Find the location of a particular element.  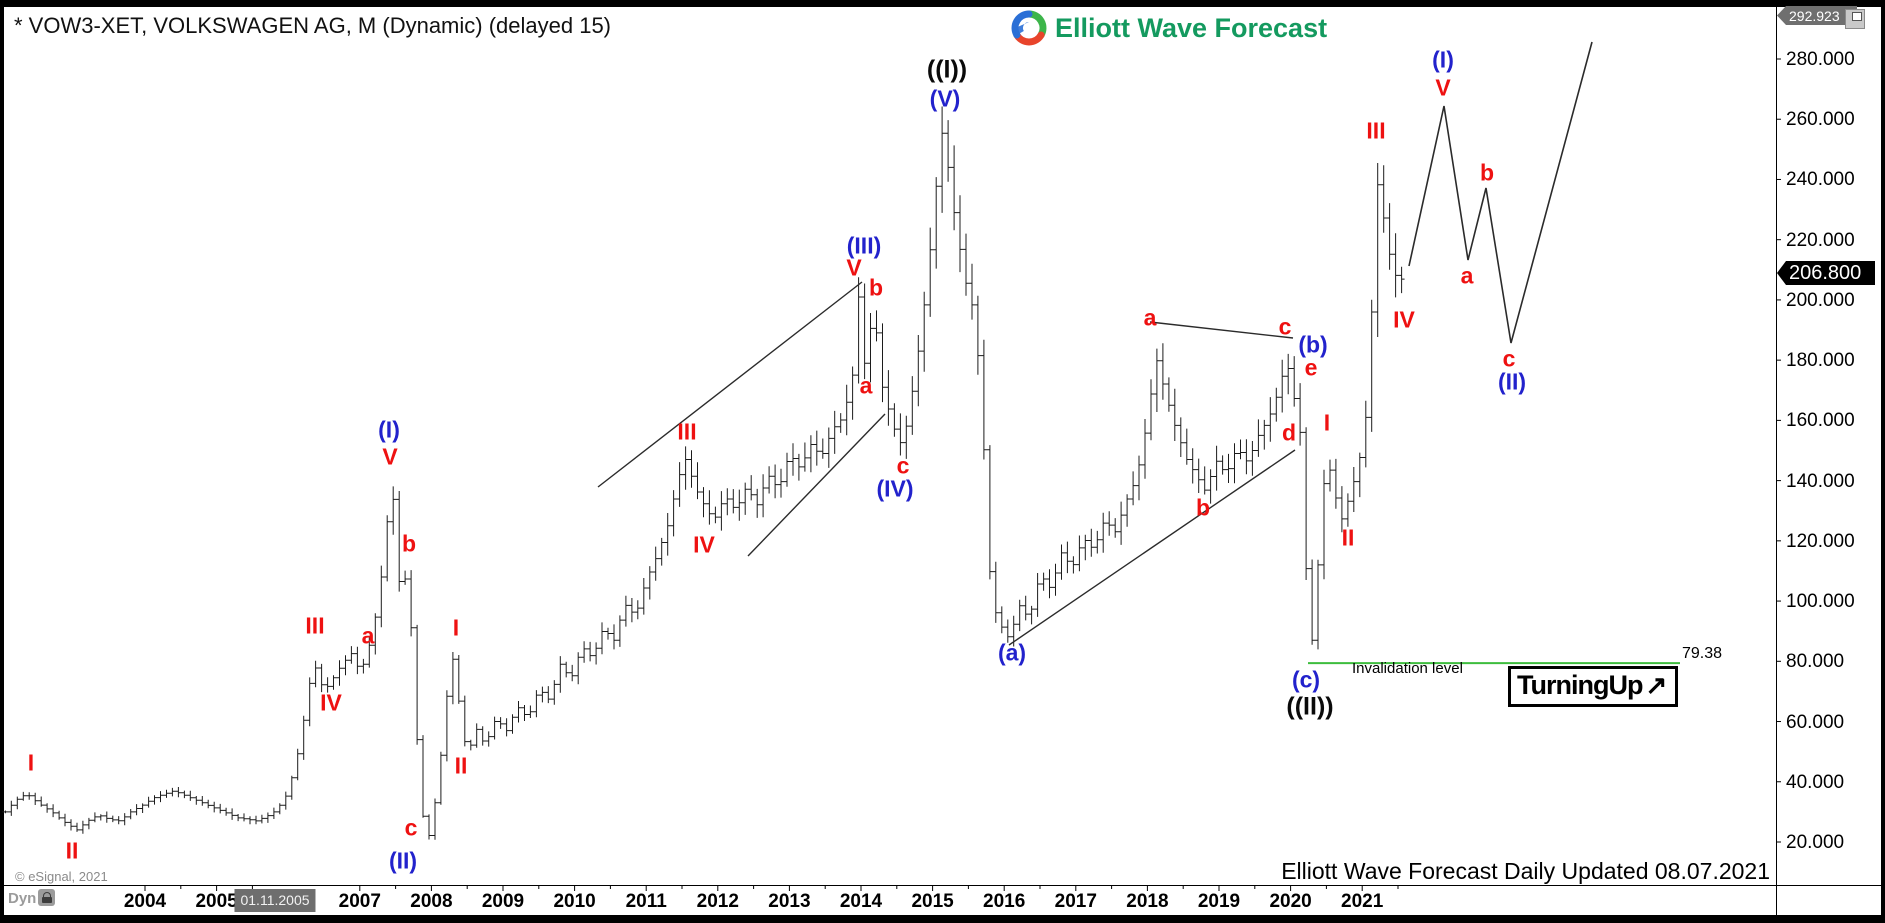

panel-restore-icon is located at coordinates (1855, 19).